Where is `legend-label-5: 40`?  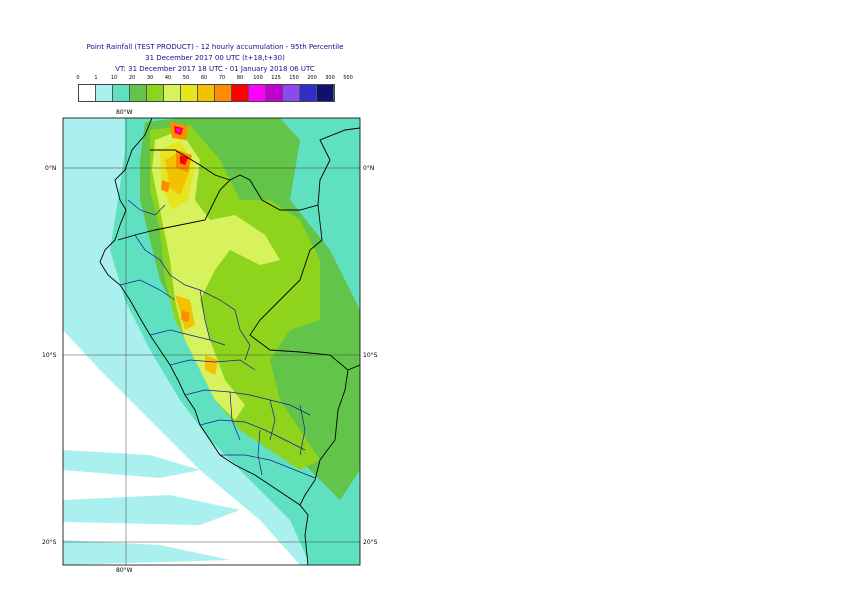
legend-label-5: 40 is located at coordinates (168, 78).